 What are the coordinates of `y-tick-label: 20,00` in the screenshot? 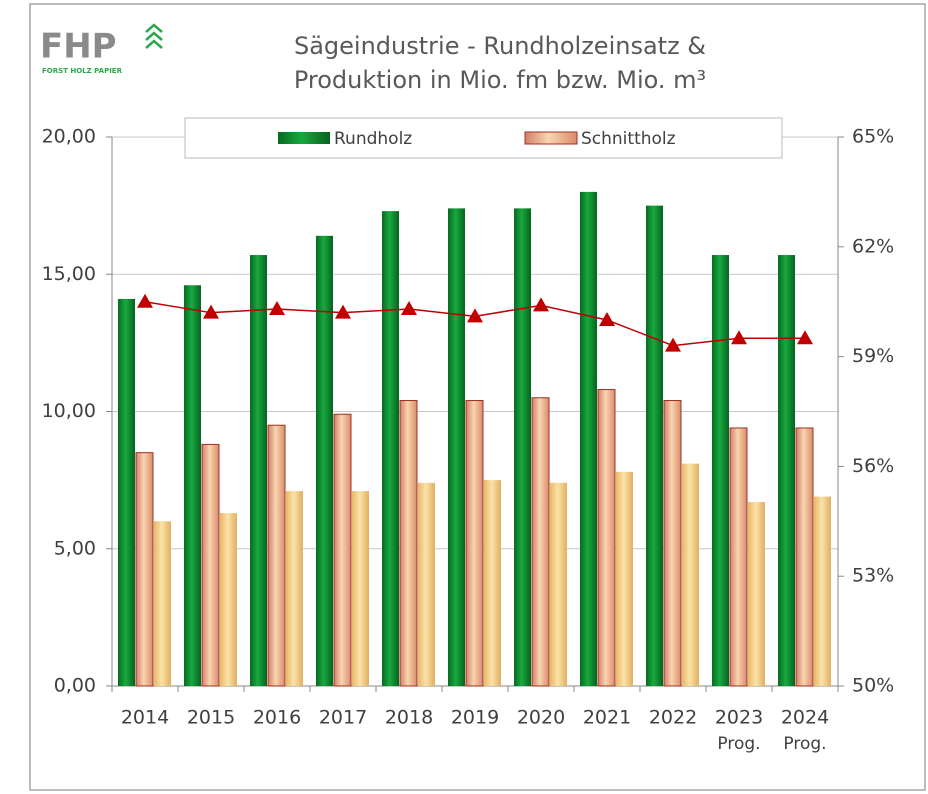 It's located at (69, 137).